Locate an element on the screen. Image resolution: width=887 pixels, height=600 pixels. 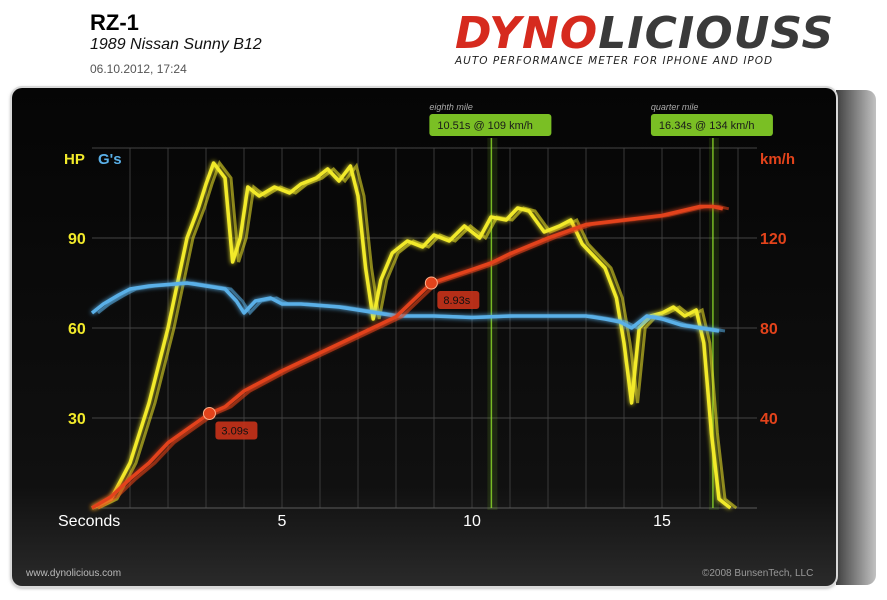
x-axis-label: Seconds is located at coordinates (89, 521).